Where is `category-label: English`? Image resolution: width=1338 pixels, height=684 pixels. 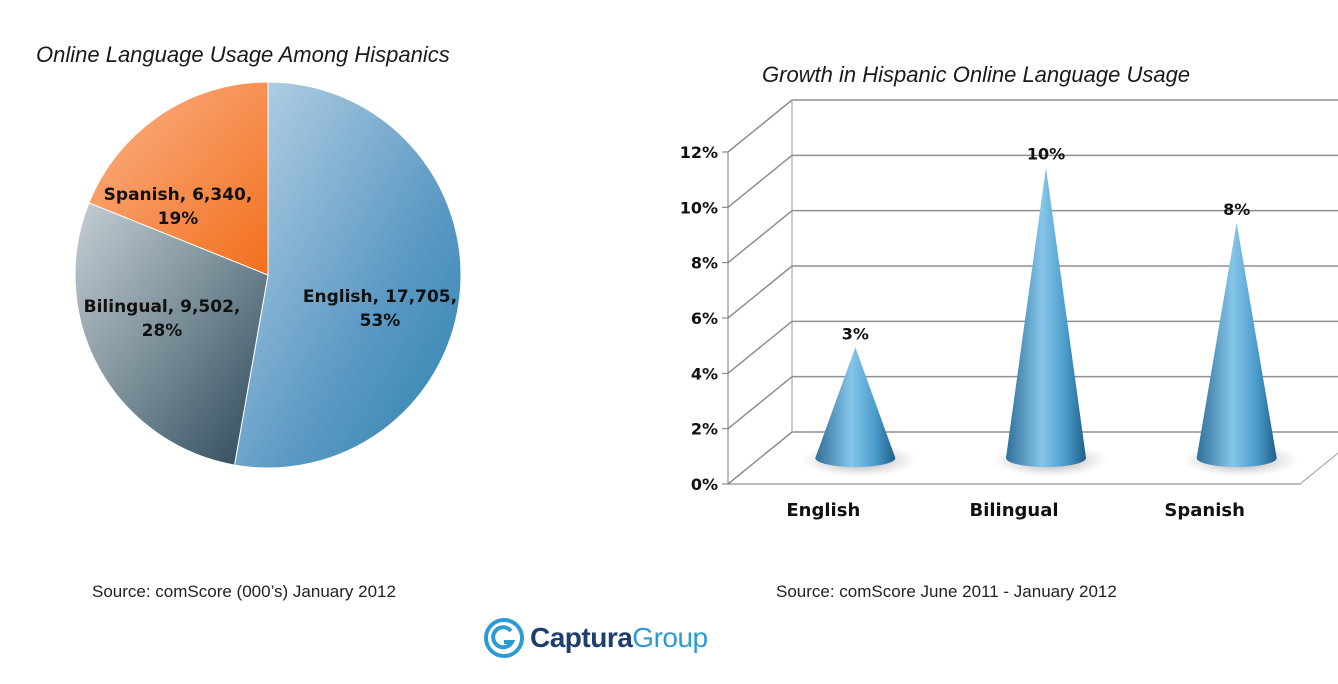 category-label: English is located at coordinates (823, 510).